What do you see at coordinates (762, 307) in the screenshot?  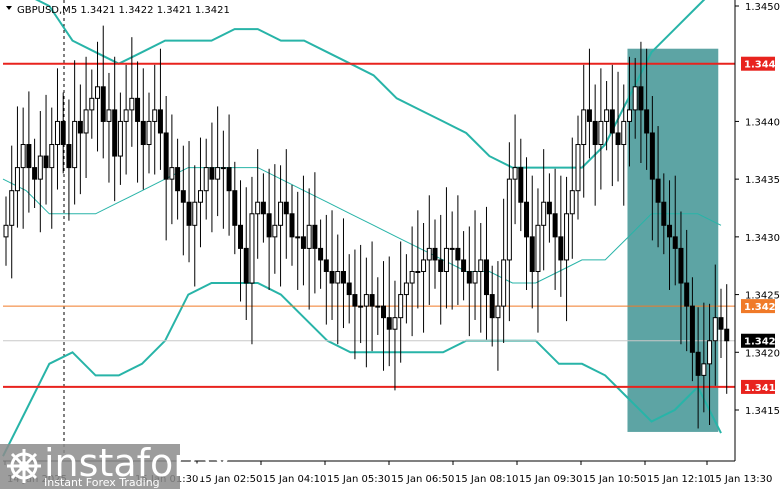 I see `level-label: 1.3424` at bounding box center [762, 307].